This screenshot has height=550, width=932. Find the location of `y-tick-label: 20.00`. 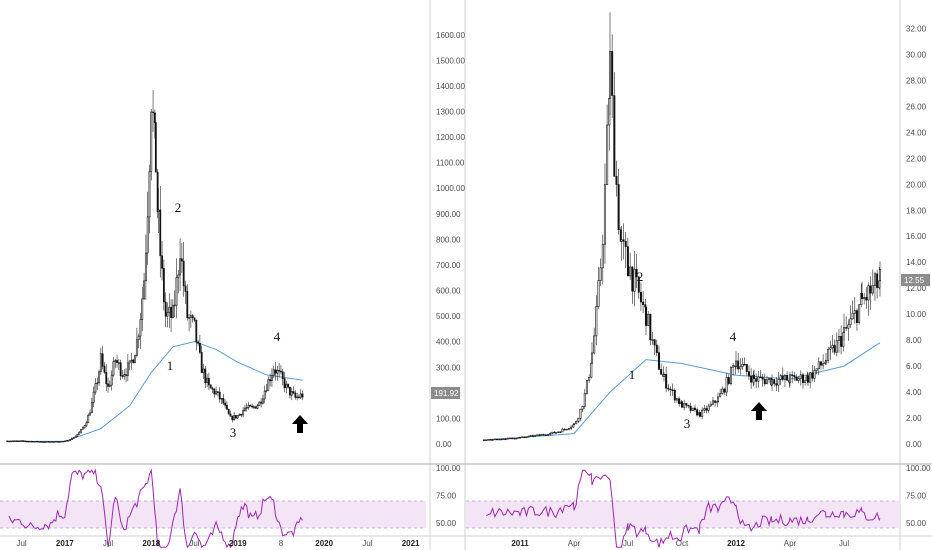

y-tick-label: 20.00 is located at coordinates (916, 184).